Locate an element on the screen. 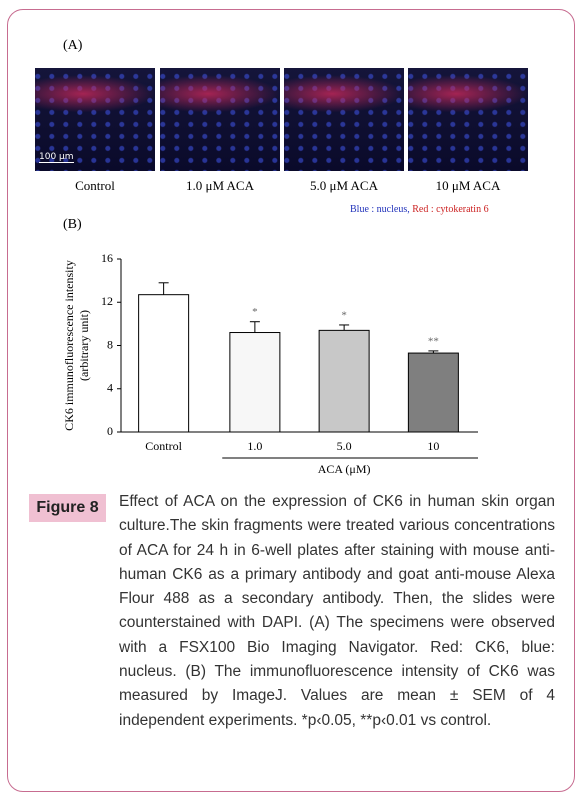 The image size is (585, 801). x-tick-label: 10 is located at coordinates (433, 446).